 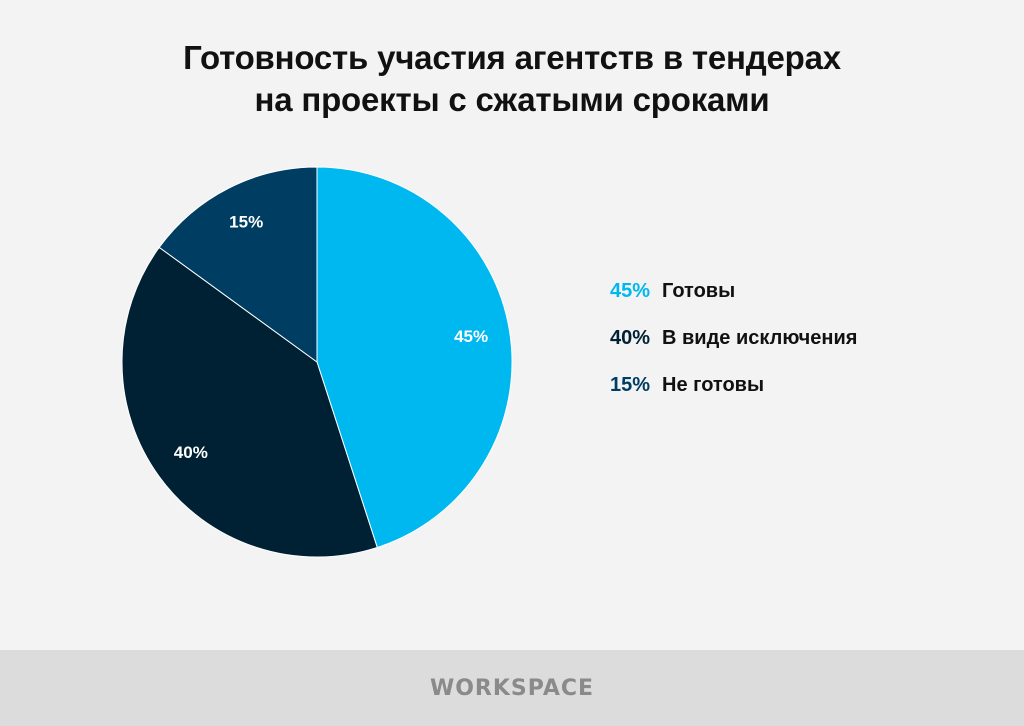 What do you see at coordinates (238, 264) in the screenshot?
I see `pie-slice-not-ready` at bounding box center [238, 264].